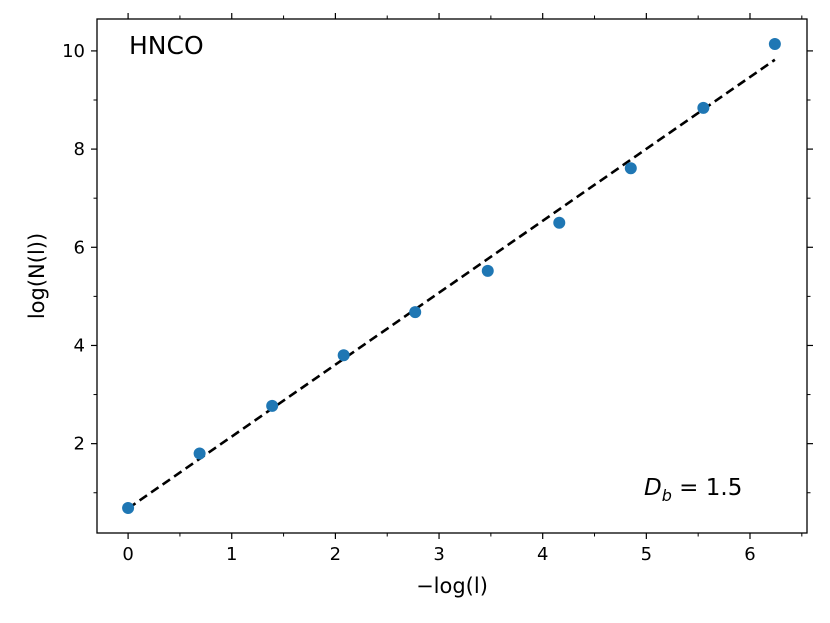  I want to click on y-tick-label: 2, so click(79, 444).